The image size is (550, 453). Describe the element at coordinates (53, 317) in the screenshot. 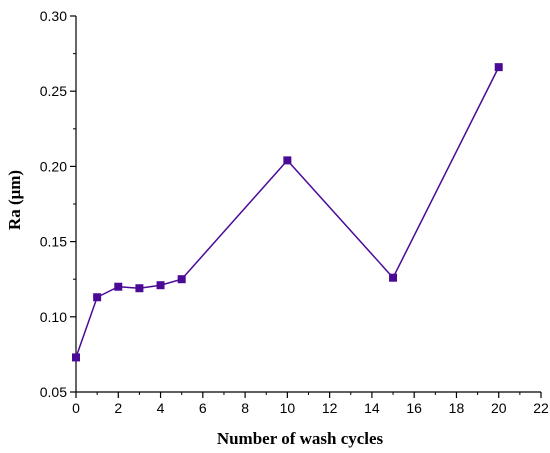

I see `y-tick-label: 0.10` at that location.